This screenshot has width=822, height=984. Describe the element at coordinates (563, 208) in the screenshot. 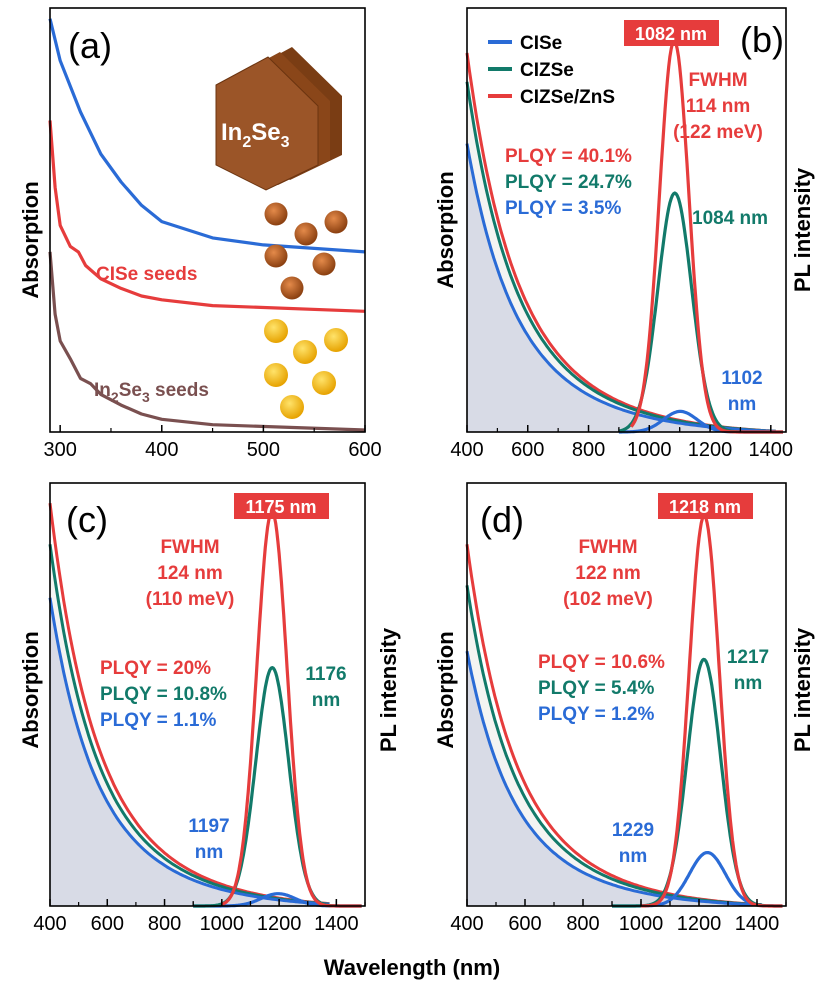

I see `panel-b-plqy-cise: PLQY = 3.5%` at that location.